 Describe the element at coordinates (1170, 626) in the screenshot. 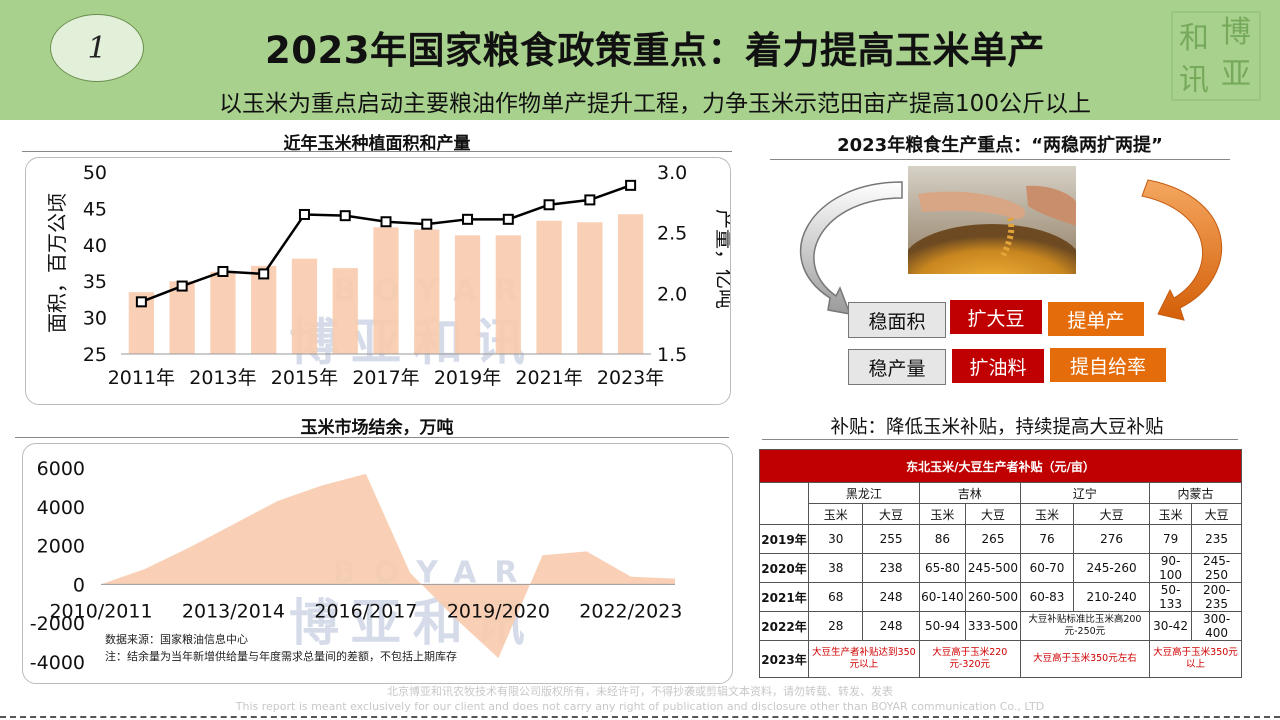

I see `table-cell: 30-42` at that location.